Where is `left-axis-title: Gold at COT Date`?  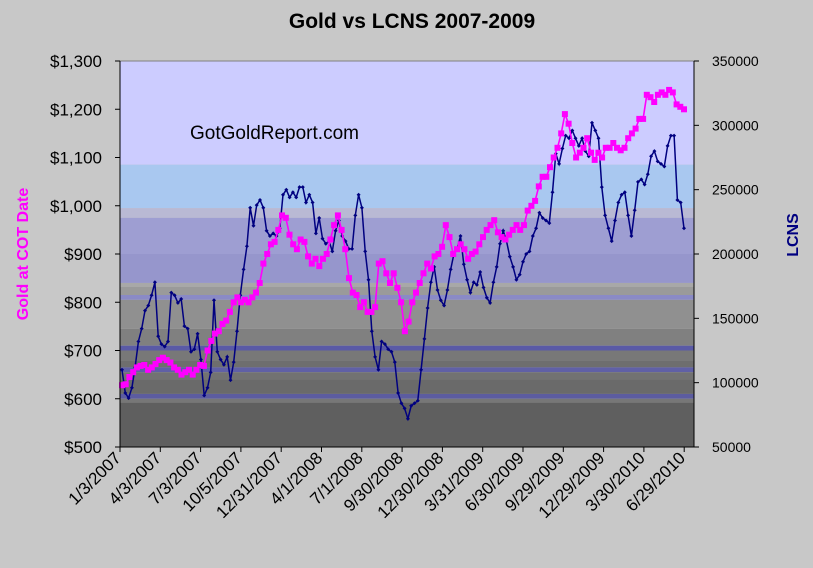
left-axis-title: Gold at COT Date is located at coordinates (23, 254).